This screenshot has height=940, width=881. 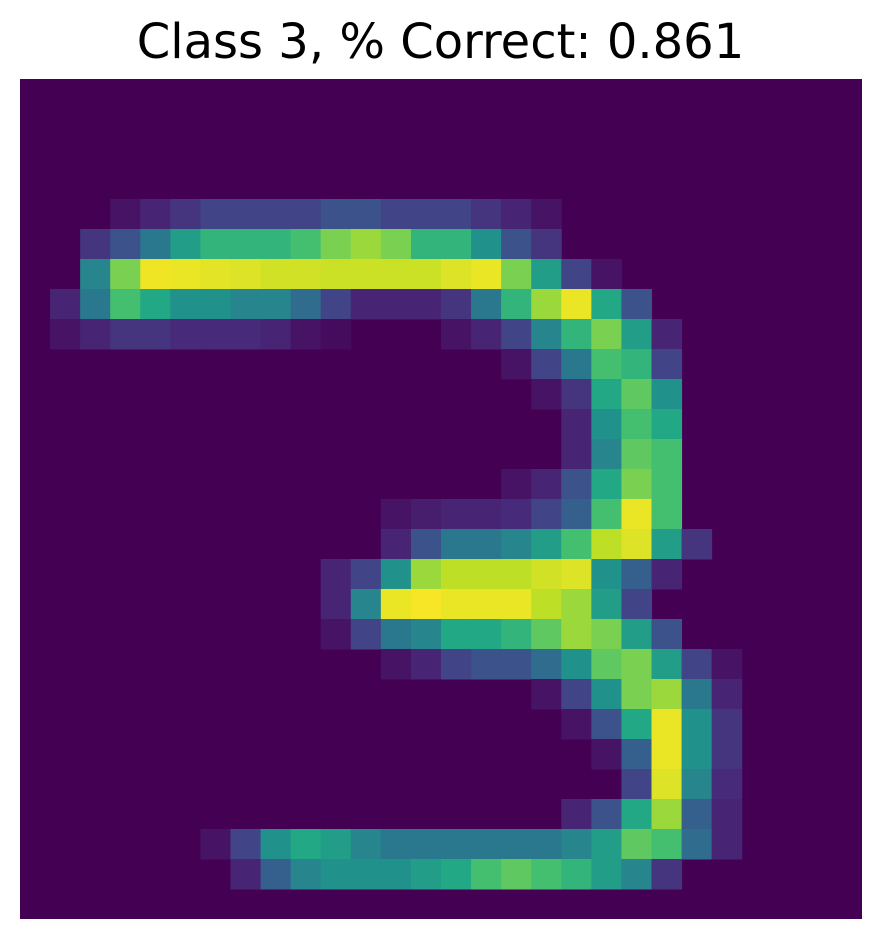 I want to click on chart-title: Class 3, % Correct: 0.861, so click(x=440, y=42).